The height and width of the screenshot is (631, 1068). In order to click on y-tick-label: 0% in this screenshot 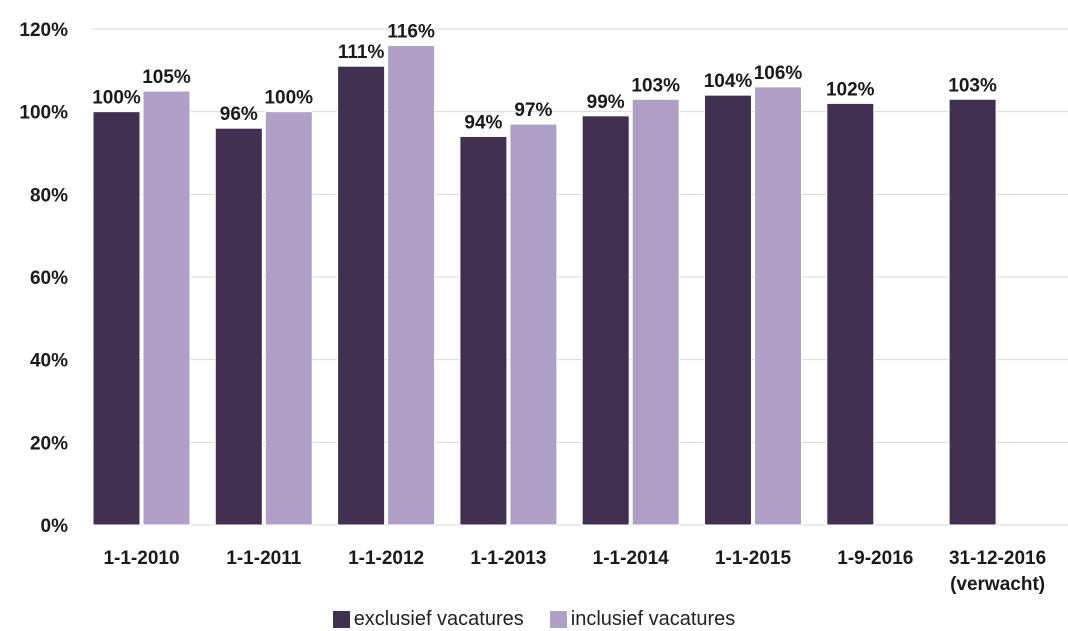, I will do `click(55, 526)`.